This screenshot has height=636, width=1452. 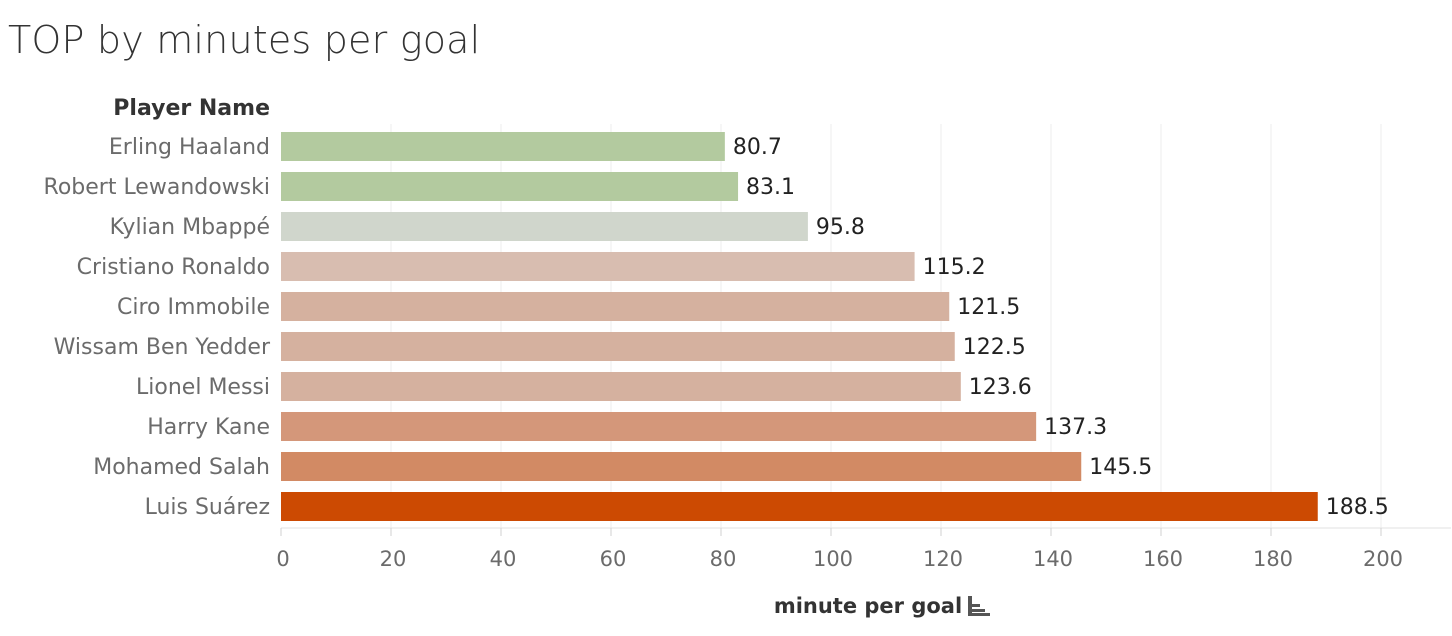 I want to click on x-tick-label: 40, so click(x=503, y=559).